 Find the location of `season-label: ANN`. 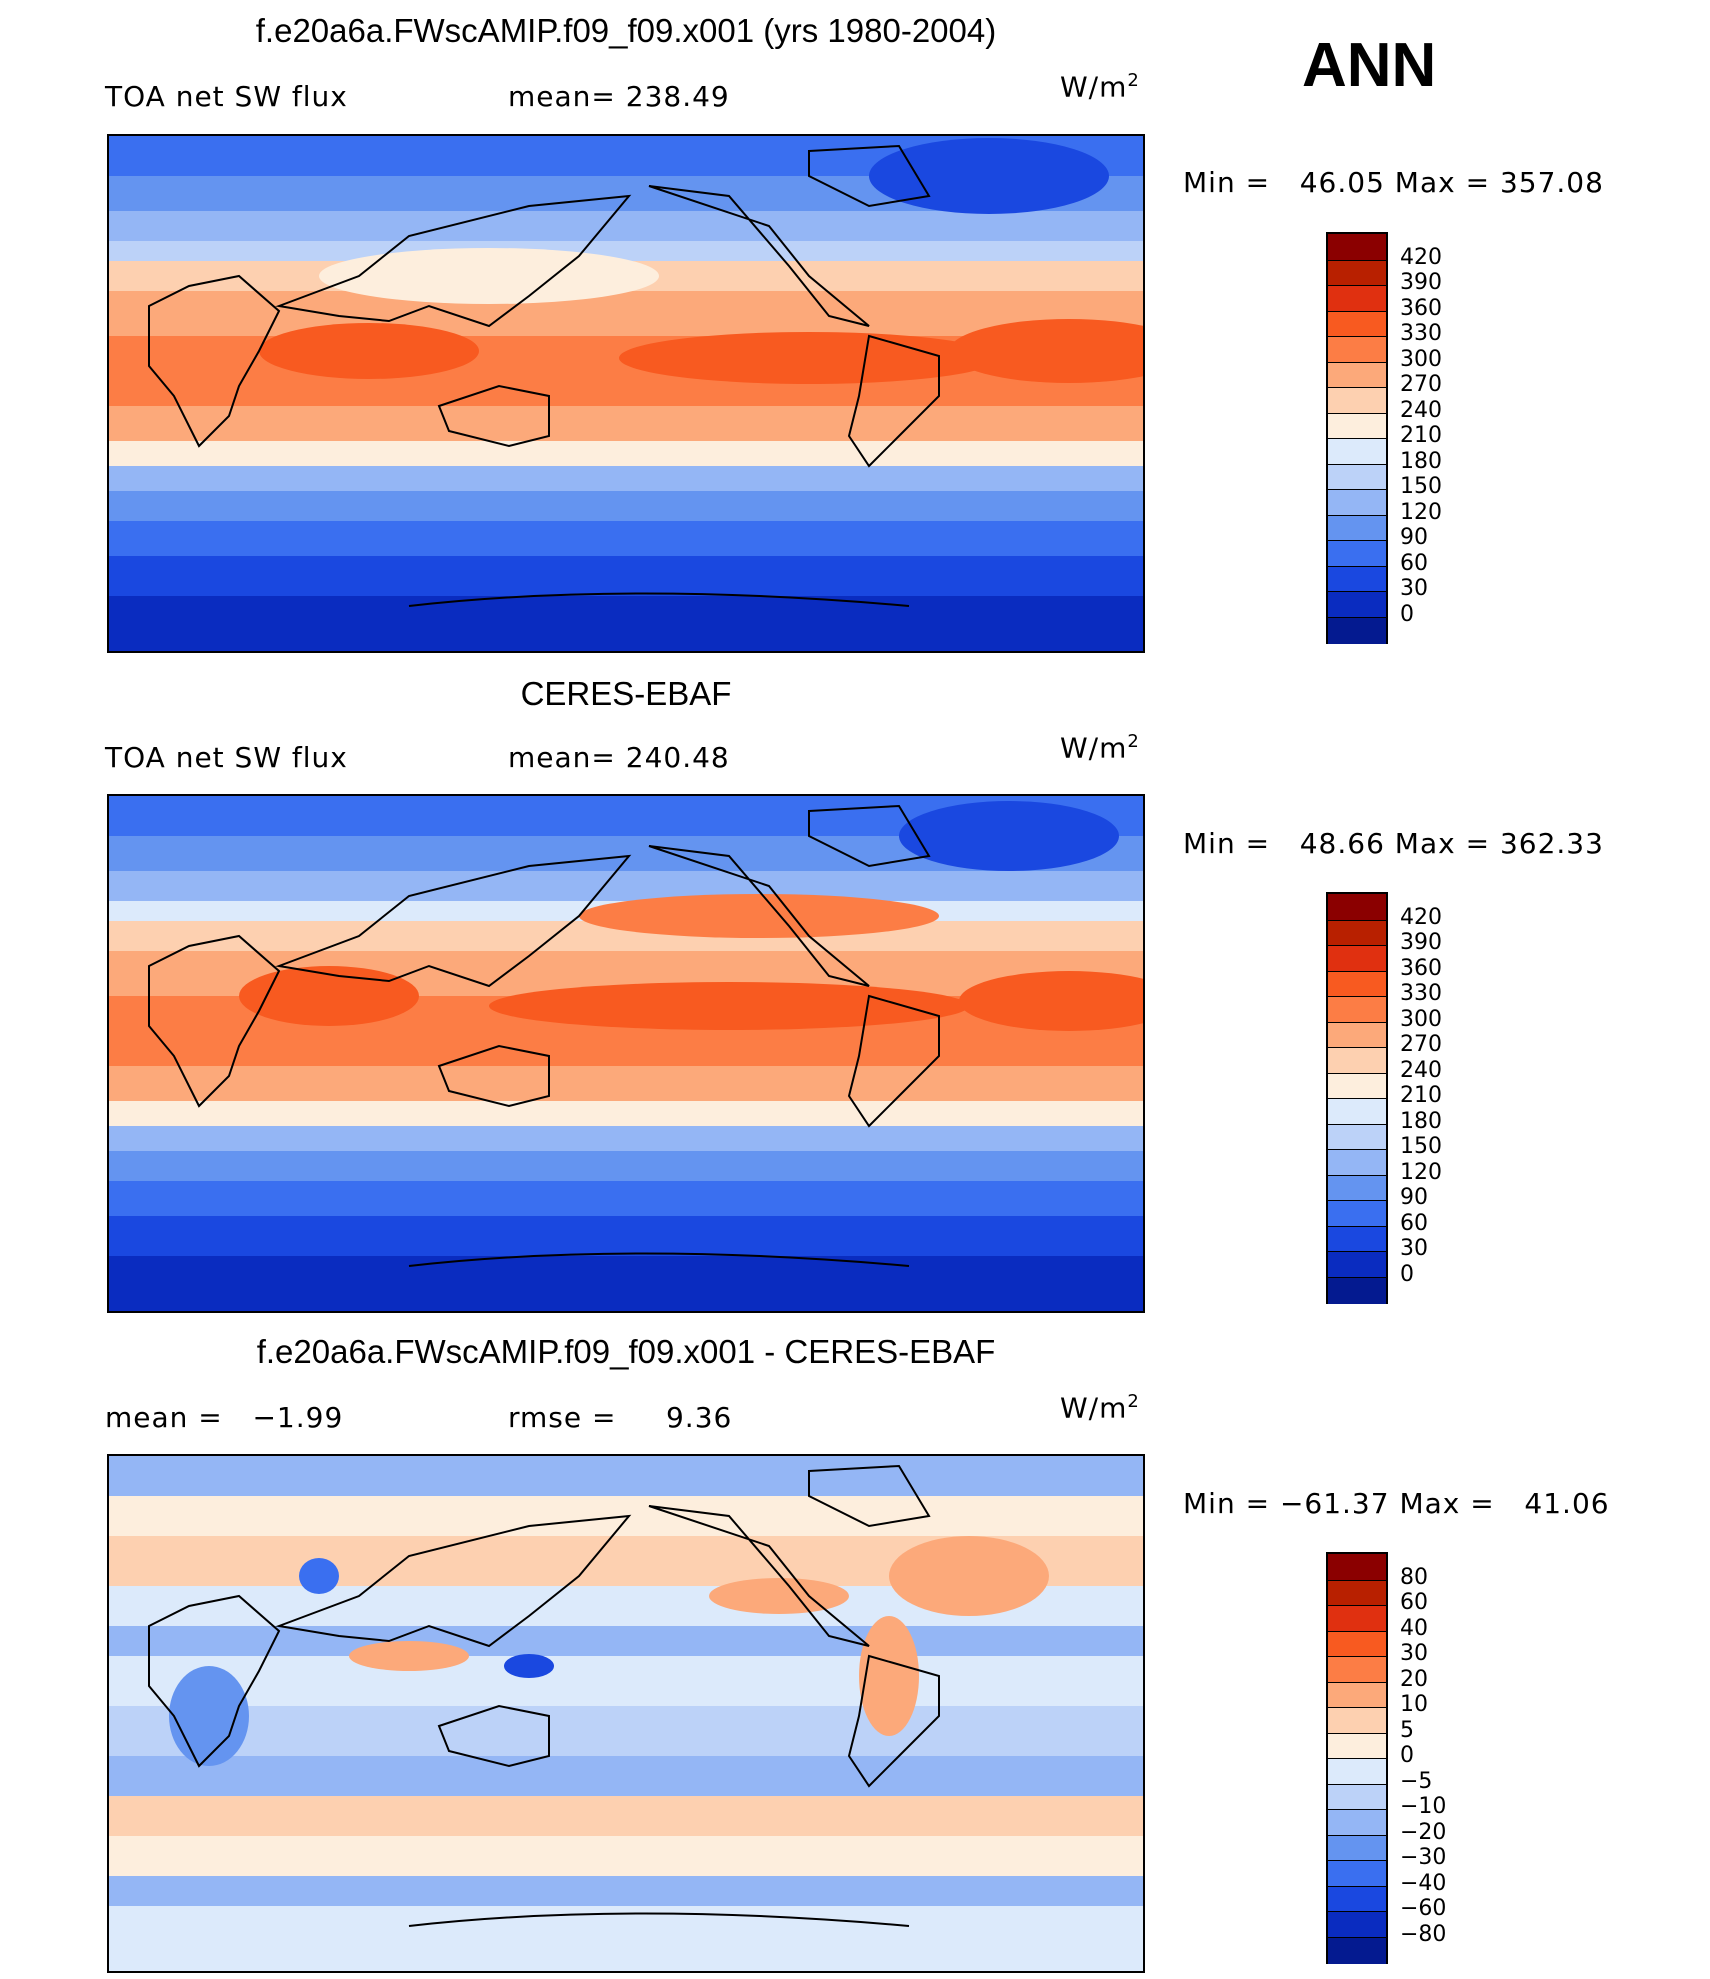

season-label: ANN is located at coordinates (1369, 65).